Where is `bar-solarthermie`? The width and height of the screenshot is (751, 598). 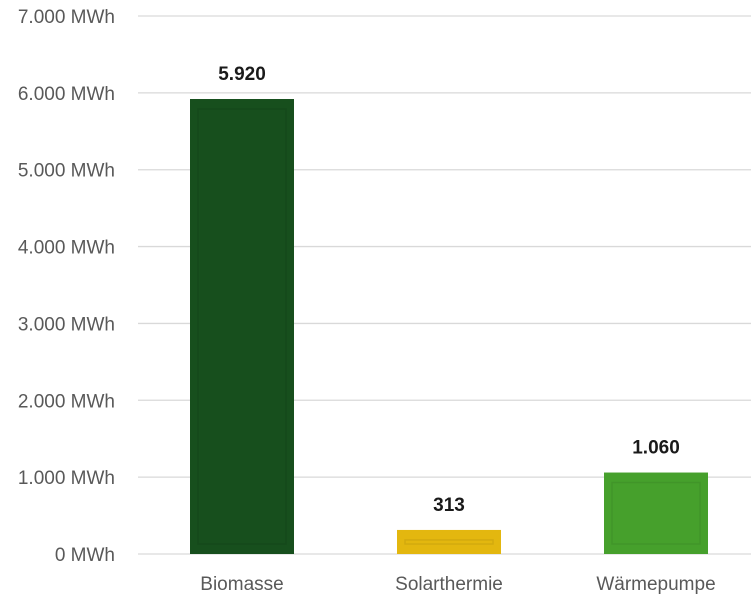 bar-solarthermie is located at coordinates (449, 541).